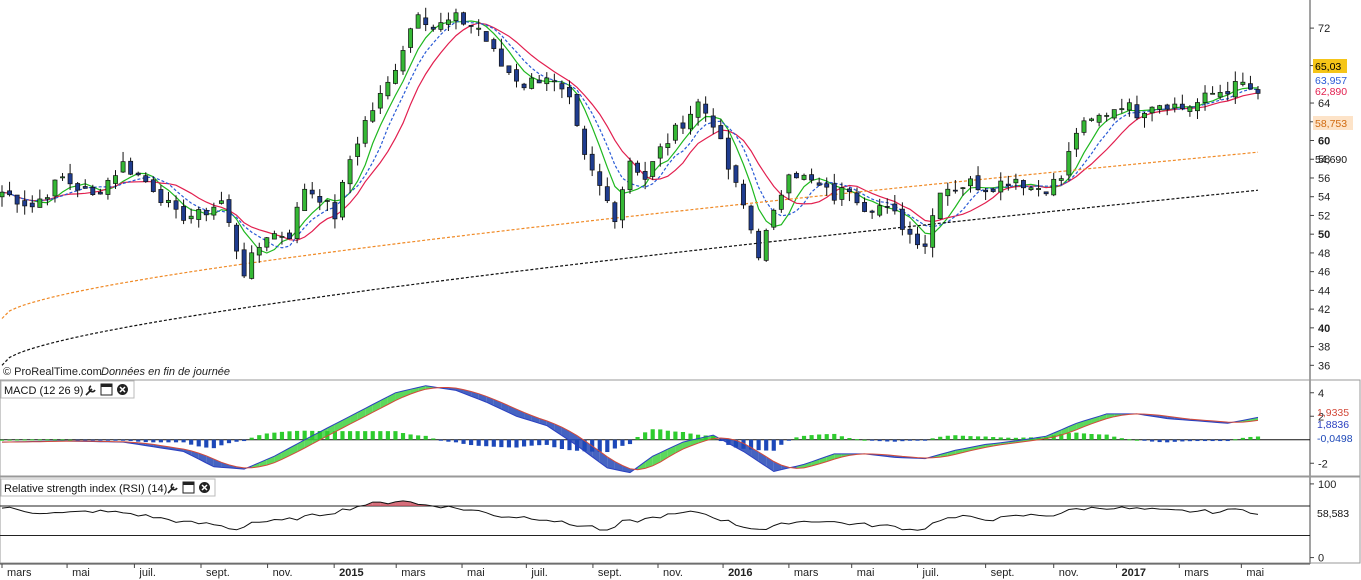 The image size is (1361, 580). I want to click on last-close-value: 65,03, so click(1328, 67).